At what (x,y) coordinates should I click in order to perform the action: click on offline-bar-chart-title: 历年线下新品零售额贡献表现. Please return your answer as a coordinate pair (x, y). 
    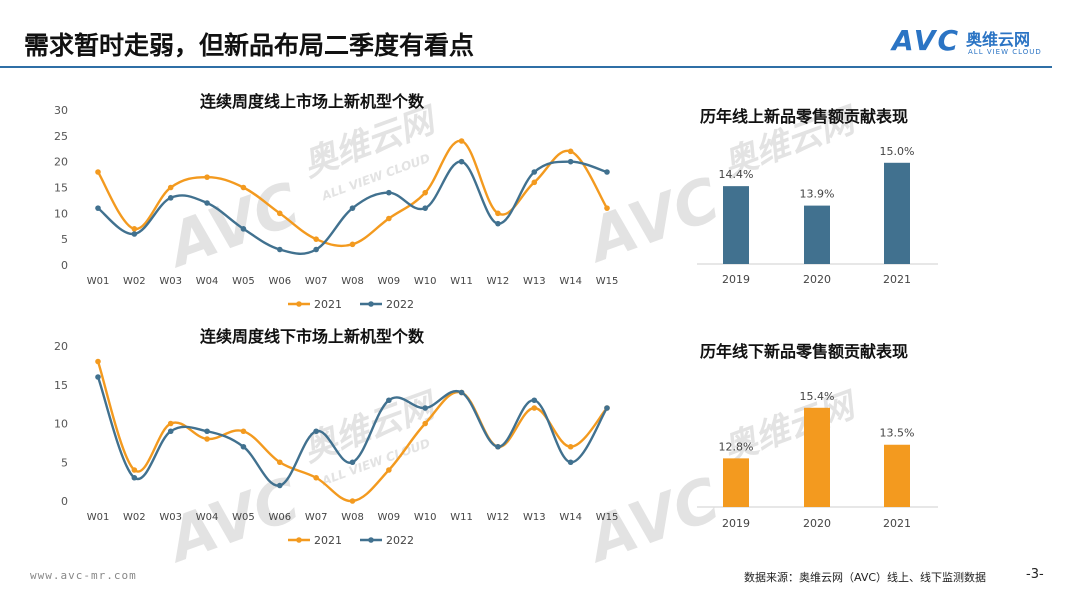
    Looking at the image, I should click on (804, 351).